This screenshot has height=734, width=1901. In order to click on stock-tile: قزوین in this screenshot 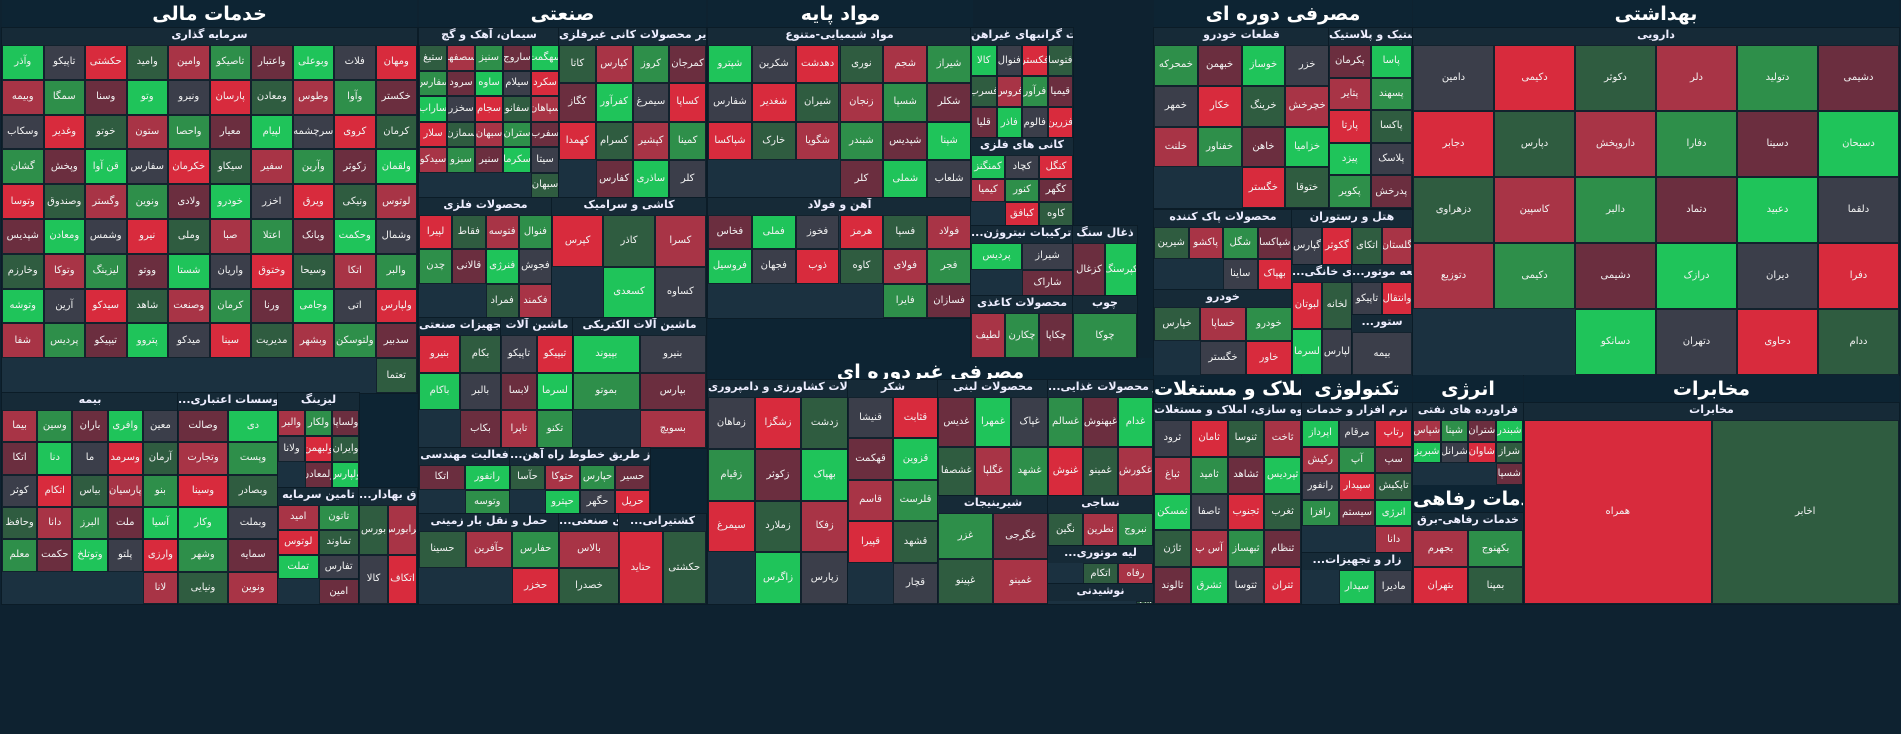, I will do `click(915, 459)`.